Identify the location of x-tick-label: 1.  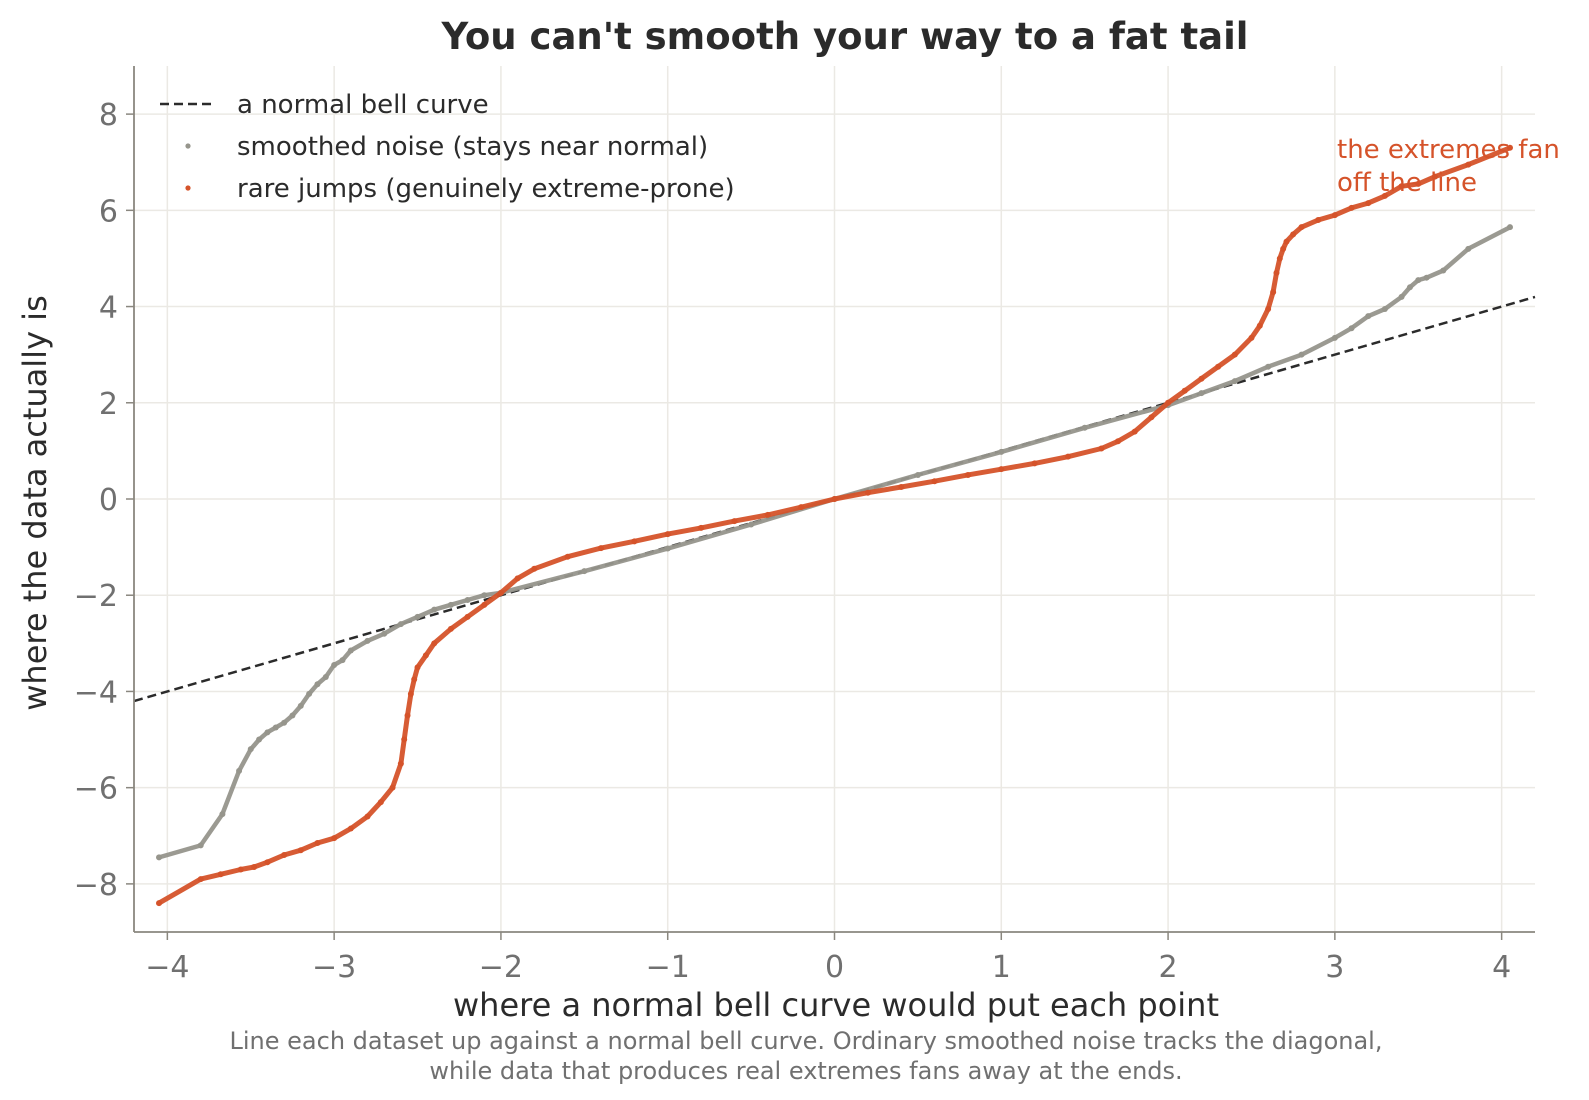
(1001, 967).